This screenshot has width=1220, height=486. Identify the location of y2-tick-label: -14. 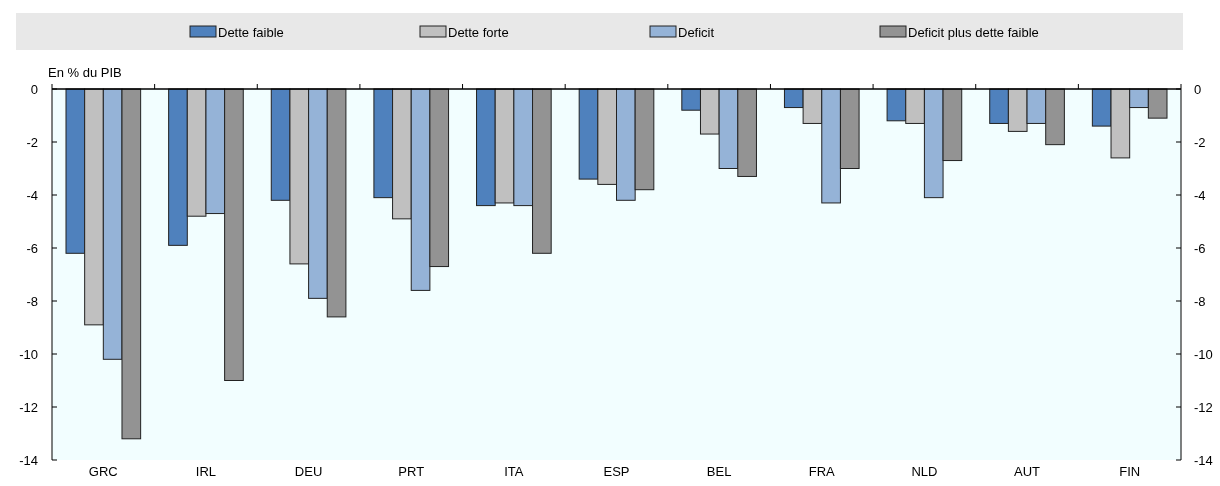
(1203, 460).